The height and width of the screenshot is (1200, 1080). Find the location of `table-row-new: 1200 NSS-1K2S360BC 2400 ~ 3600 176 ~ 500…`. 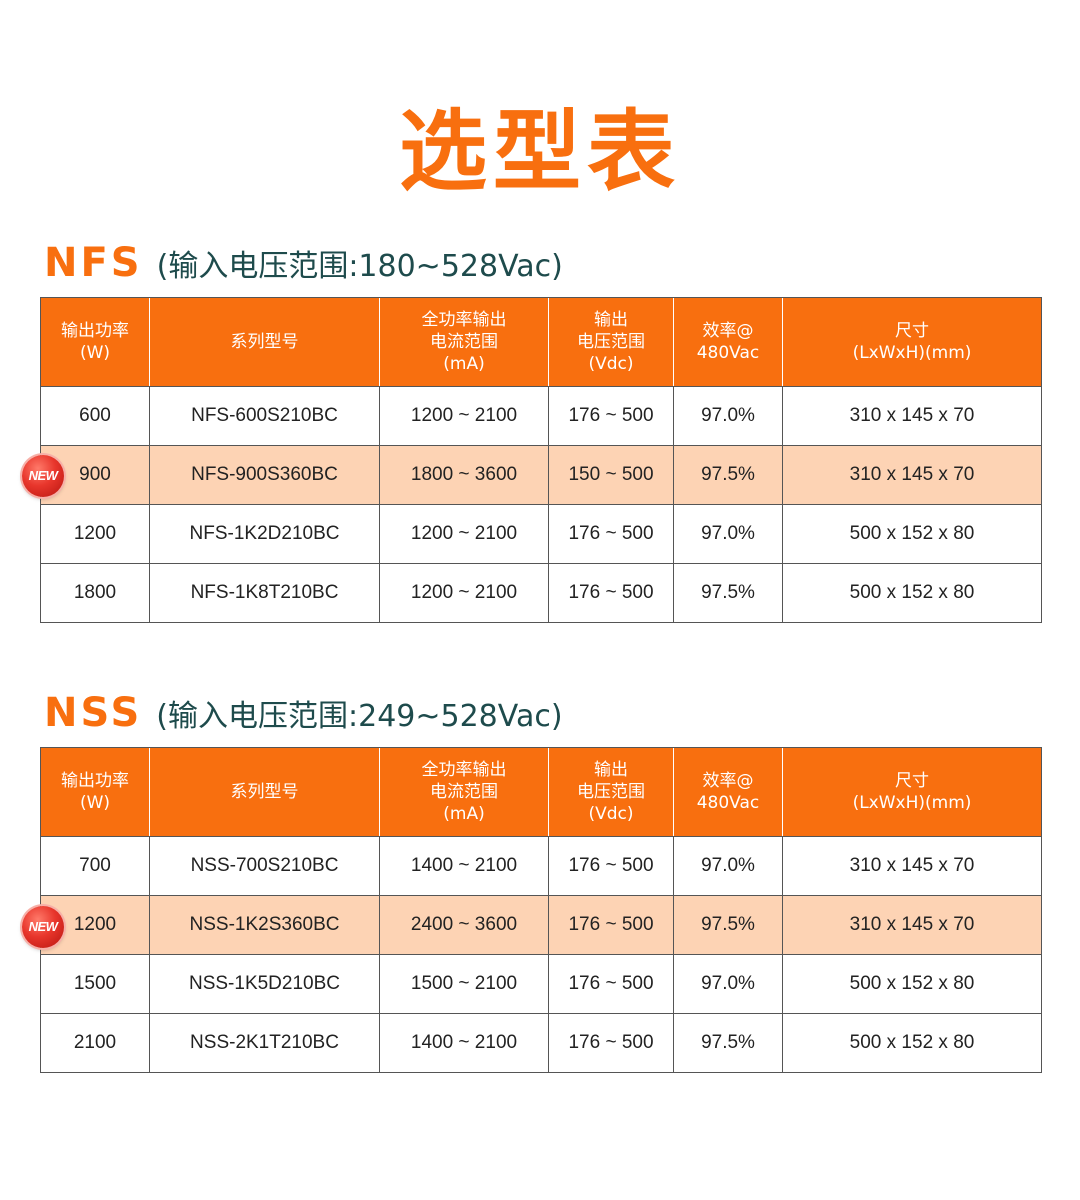

table-row-new: 1200 NSS-1K2S360BC 2400 ~ 3600 176 ~ 500… is located at coordinates (541, 925).